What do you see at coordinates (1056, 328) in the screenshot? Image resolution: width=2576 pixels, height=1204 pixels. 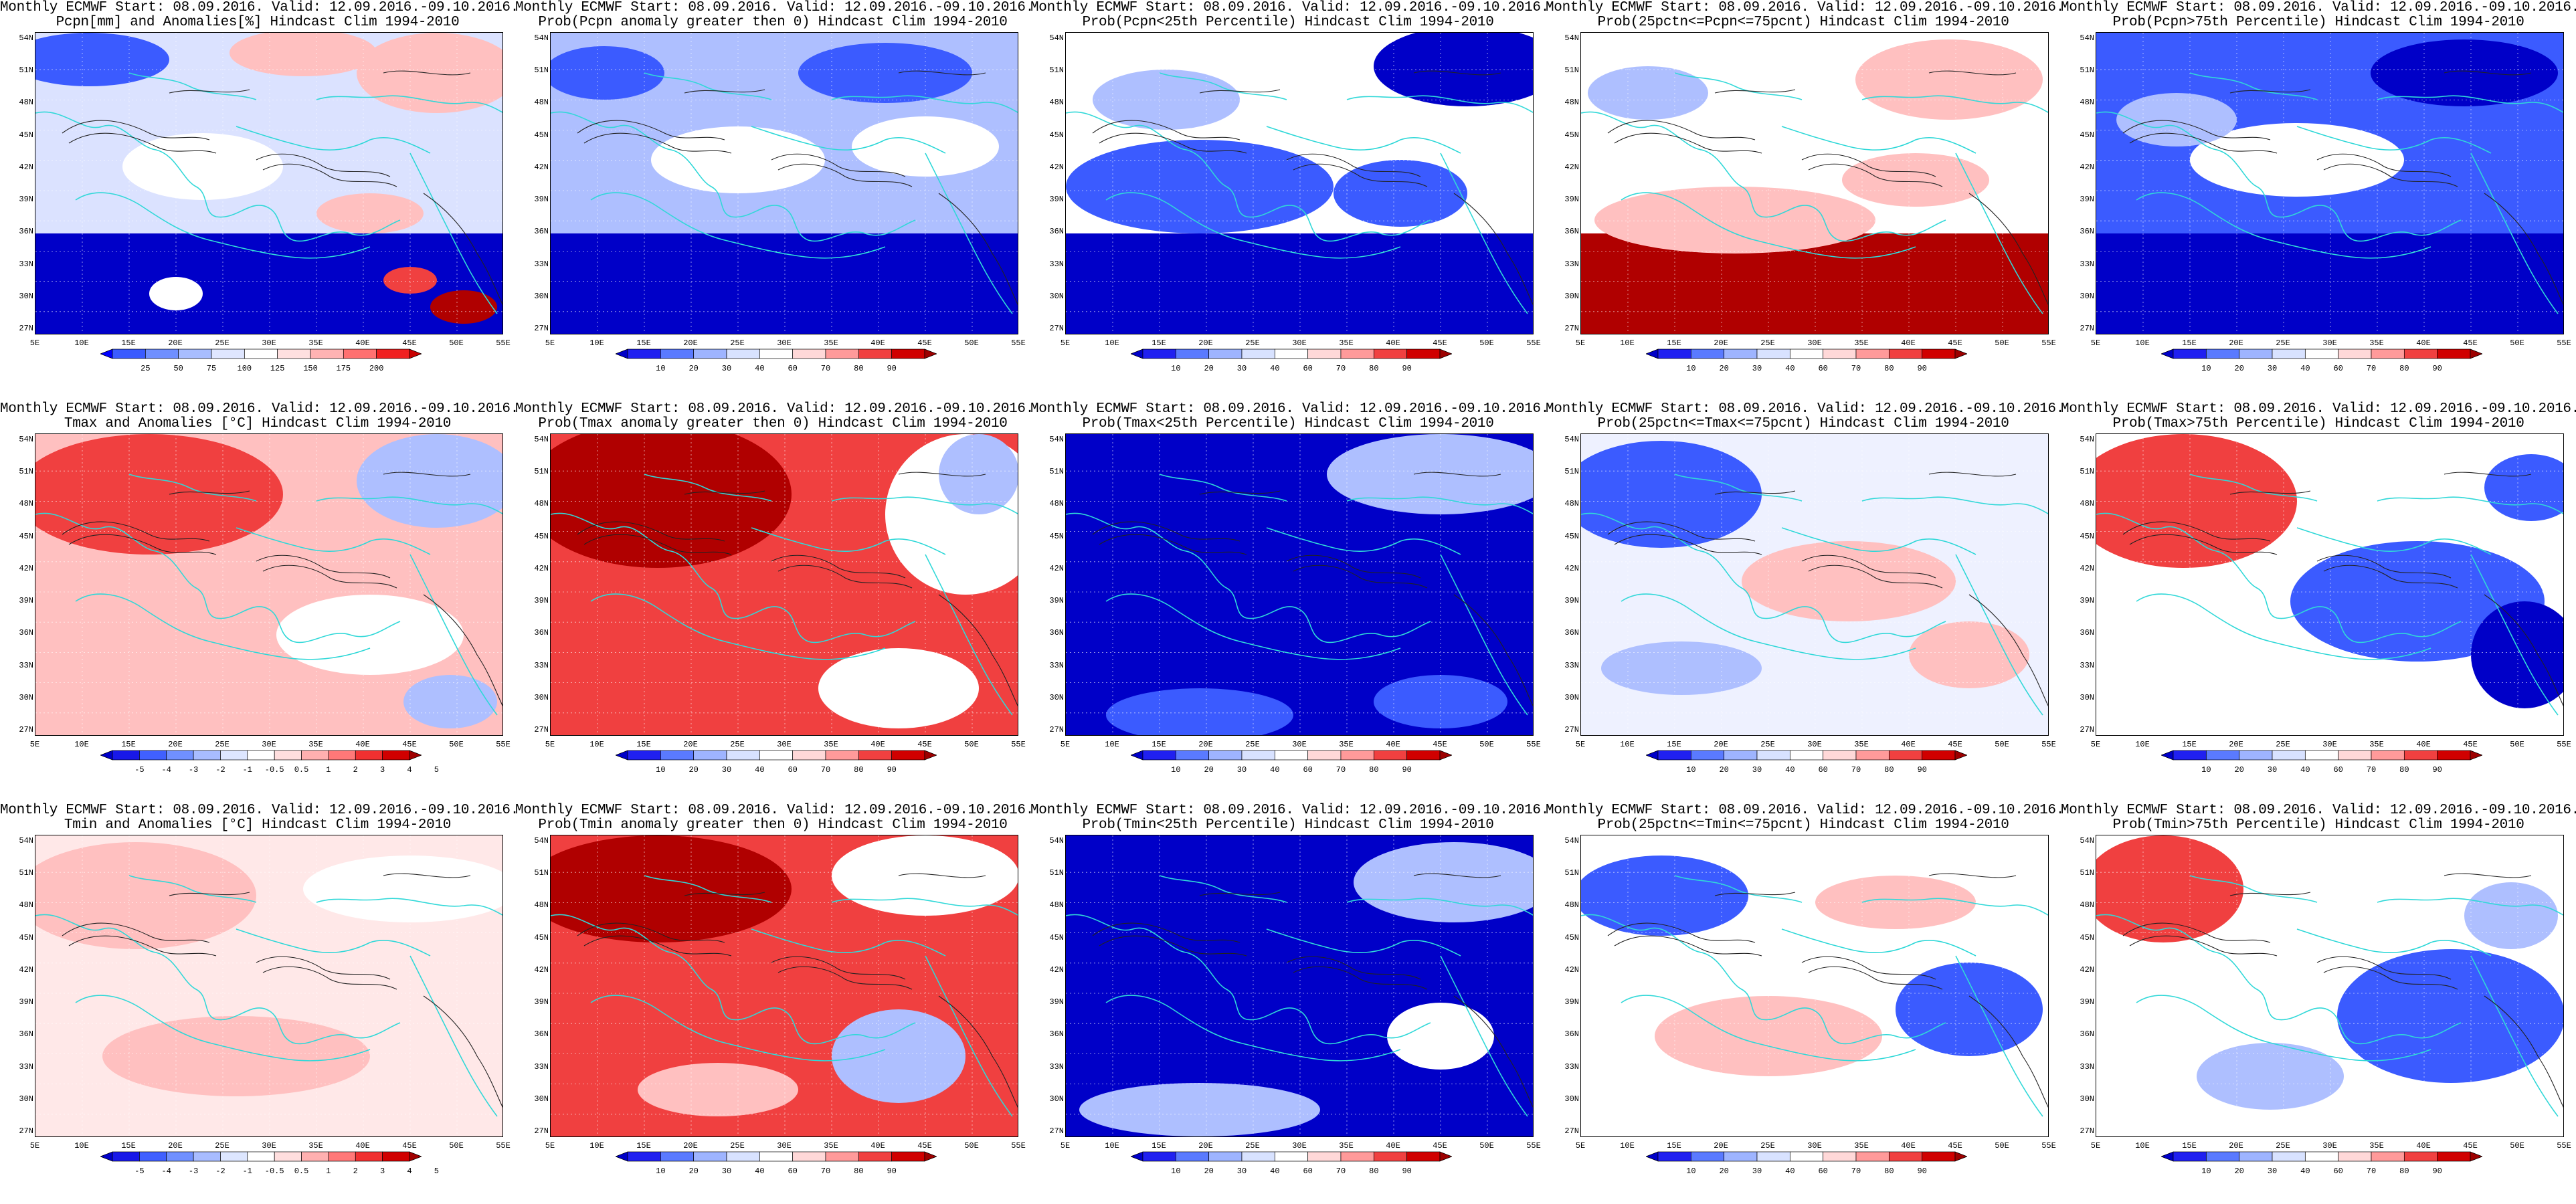 I see `latitude-label: 27N` at bounding box center [1056, 328].